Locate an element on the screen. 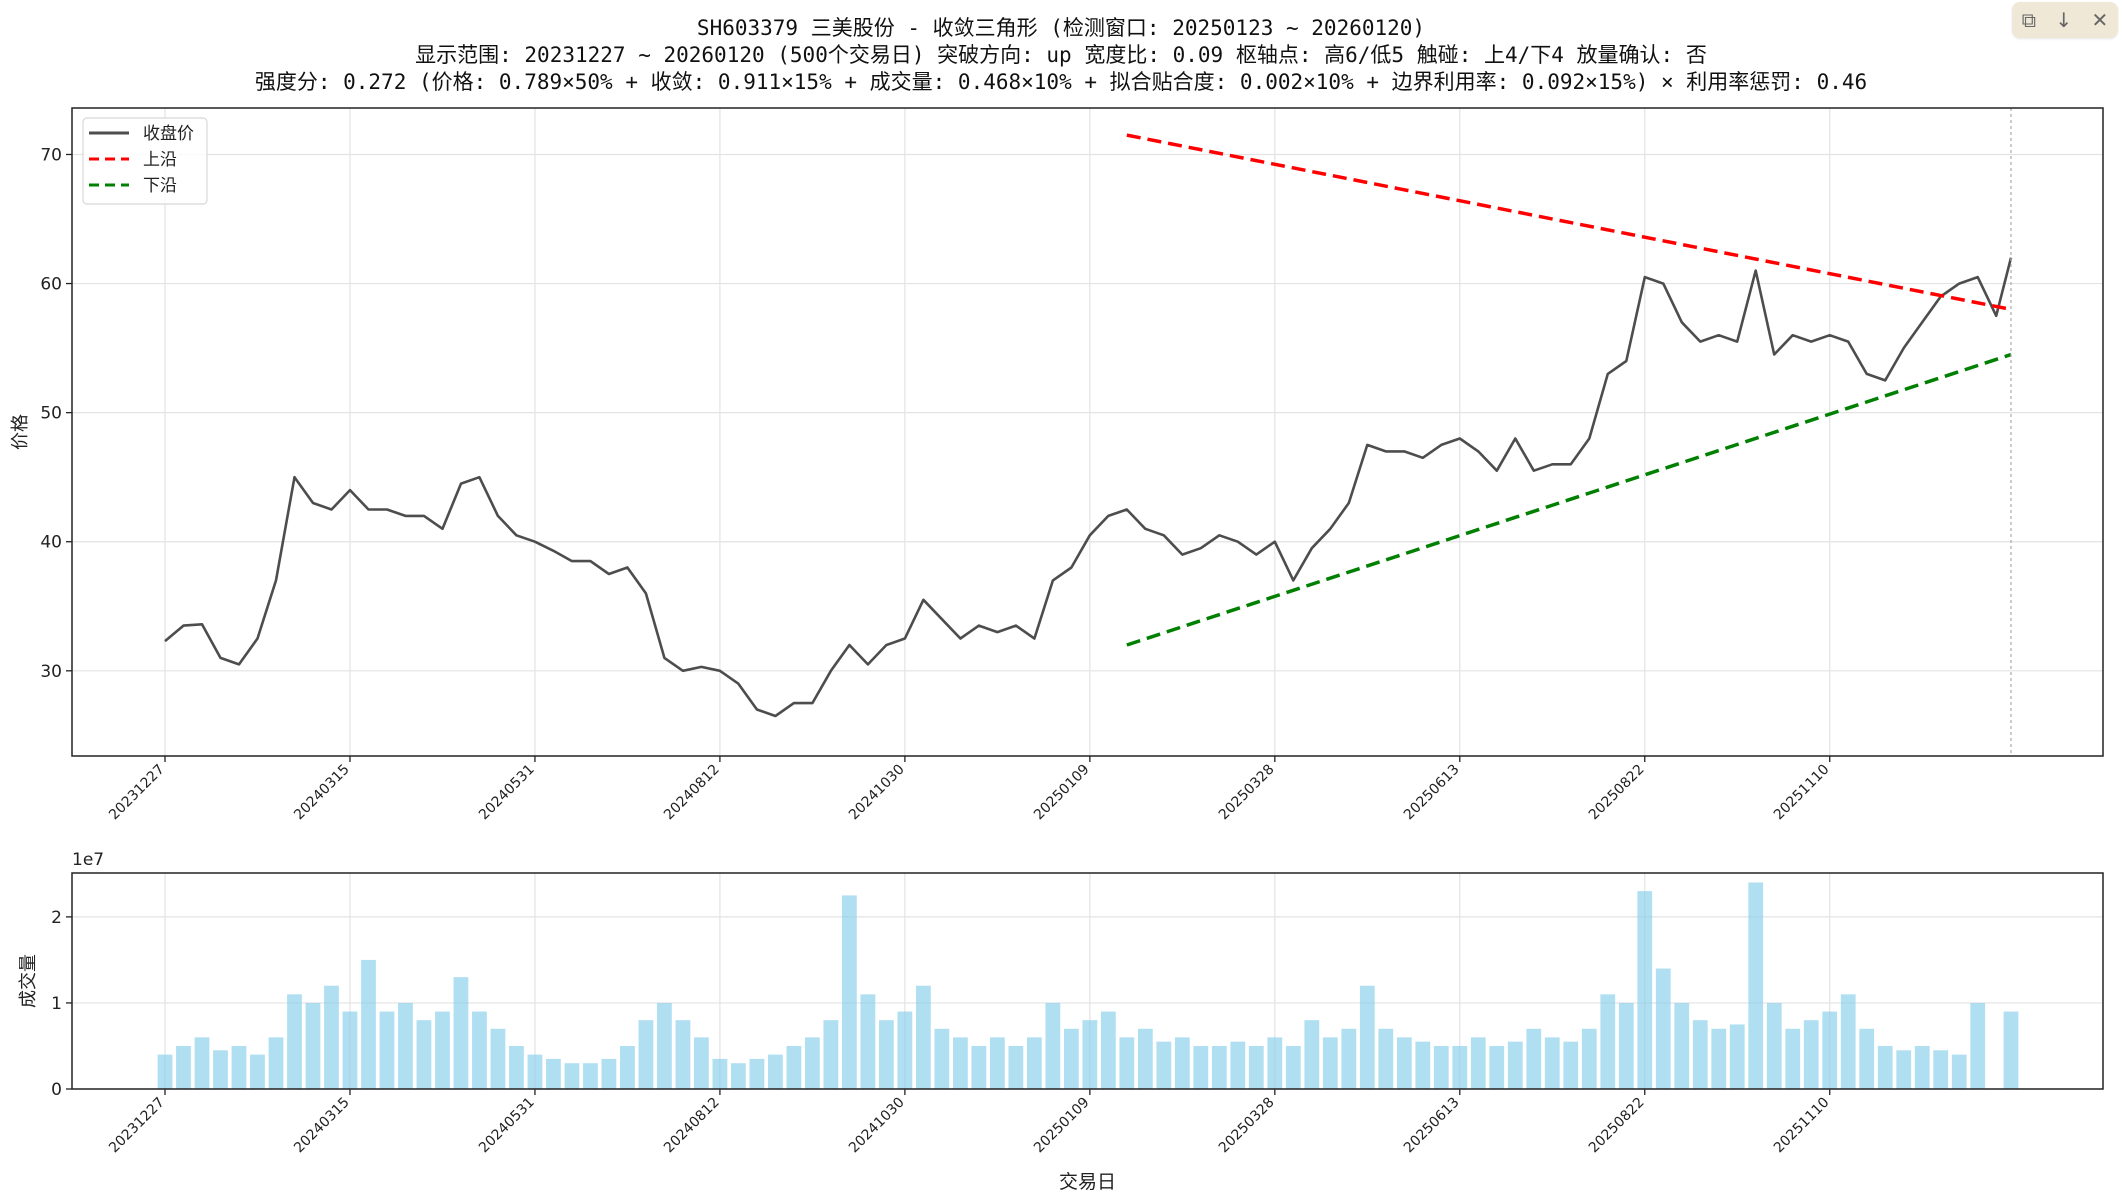 Image resolution: width=2122 pixels, height=1199 pixels. y-tick-label: 60 is located at coordinates (51, 285).